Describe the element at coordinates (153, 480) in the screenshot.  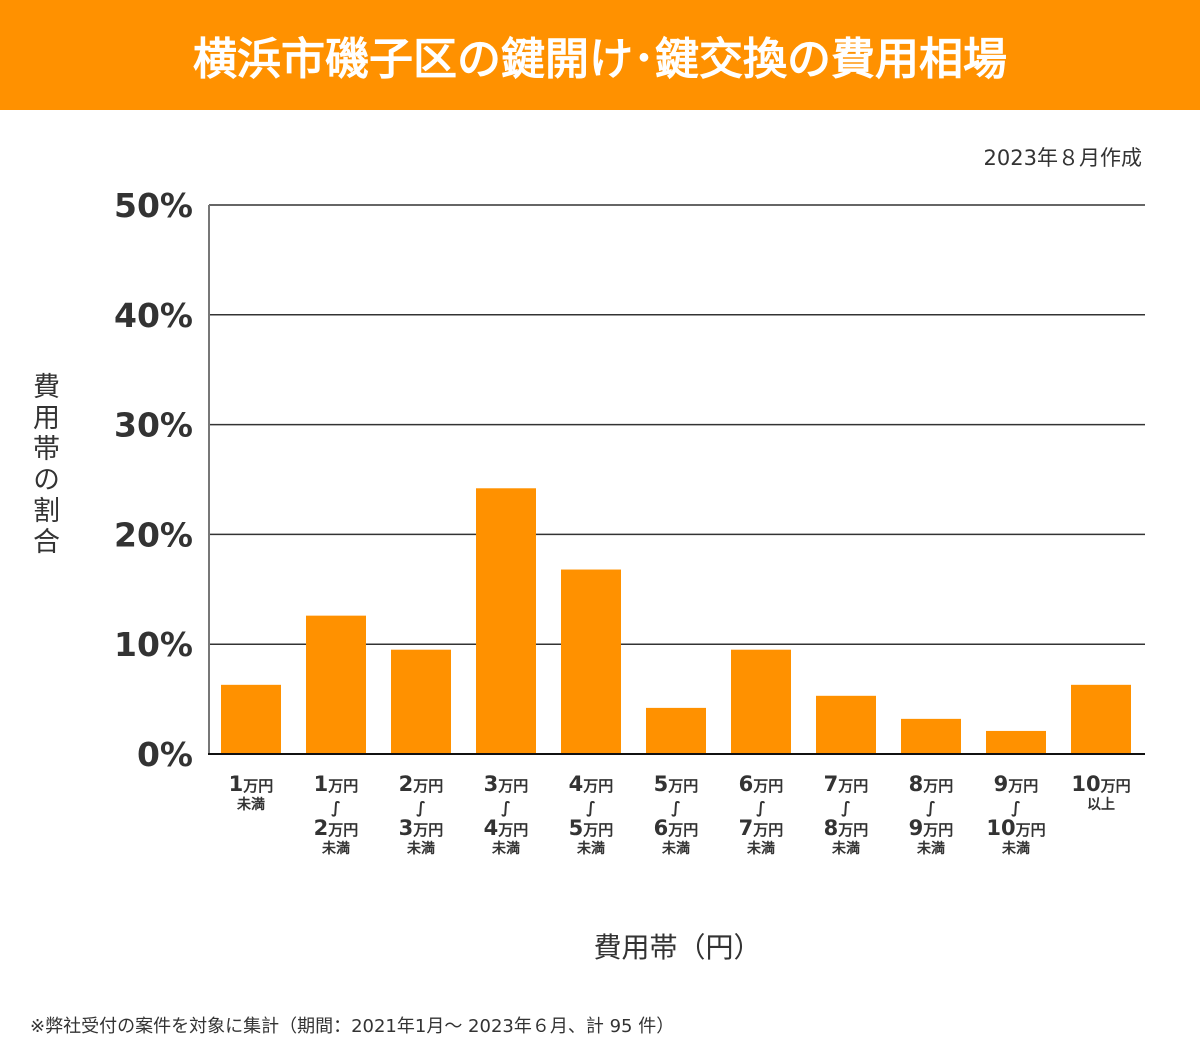
I see `y-tick-labels: 0% 10% 20% 30% 40% 50%` at that location.